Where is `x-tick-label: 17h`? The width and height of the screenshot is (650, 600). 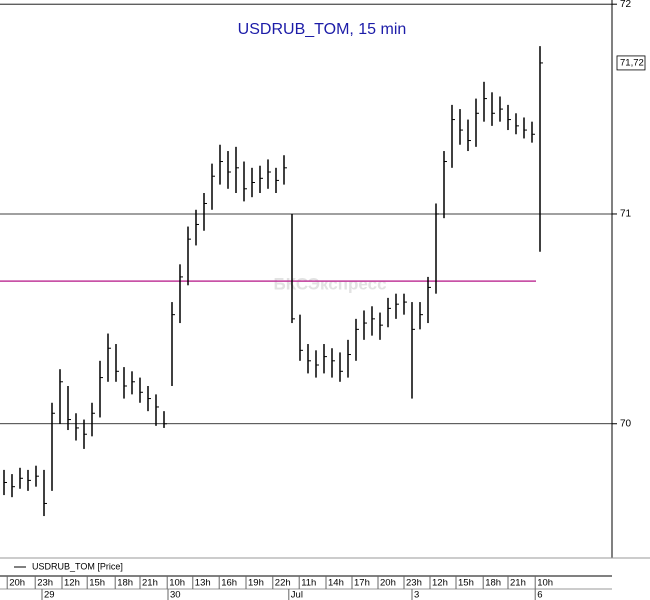 x-tick-label: 17h is located at coordinates (362, 583).